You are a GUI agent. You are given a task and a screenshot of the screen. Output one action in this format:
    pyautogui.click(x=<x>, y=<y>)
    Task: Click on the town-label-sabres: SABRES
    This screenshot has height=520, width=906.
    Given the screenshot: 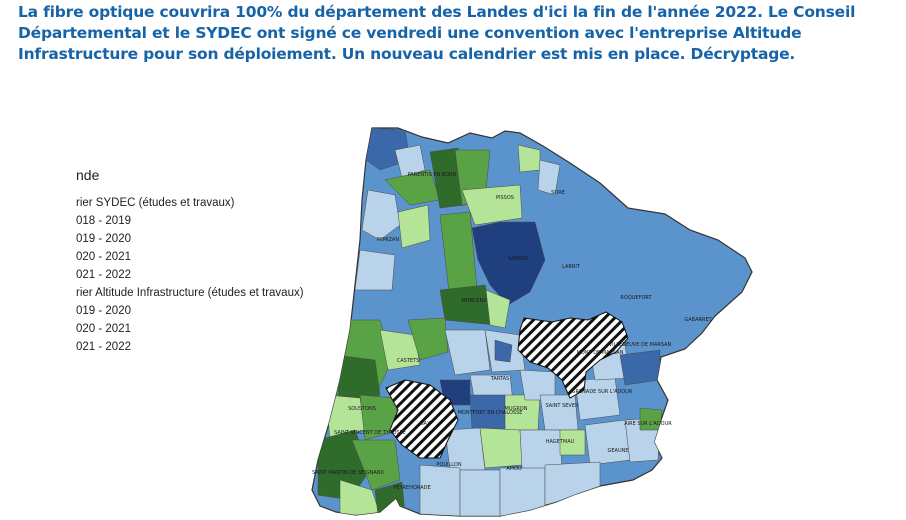 What is the action you would take?
    pyautogui.click(x=518, y=259)
    